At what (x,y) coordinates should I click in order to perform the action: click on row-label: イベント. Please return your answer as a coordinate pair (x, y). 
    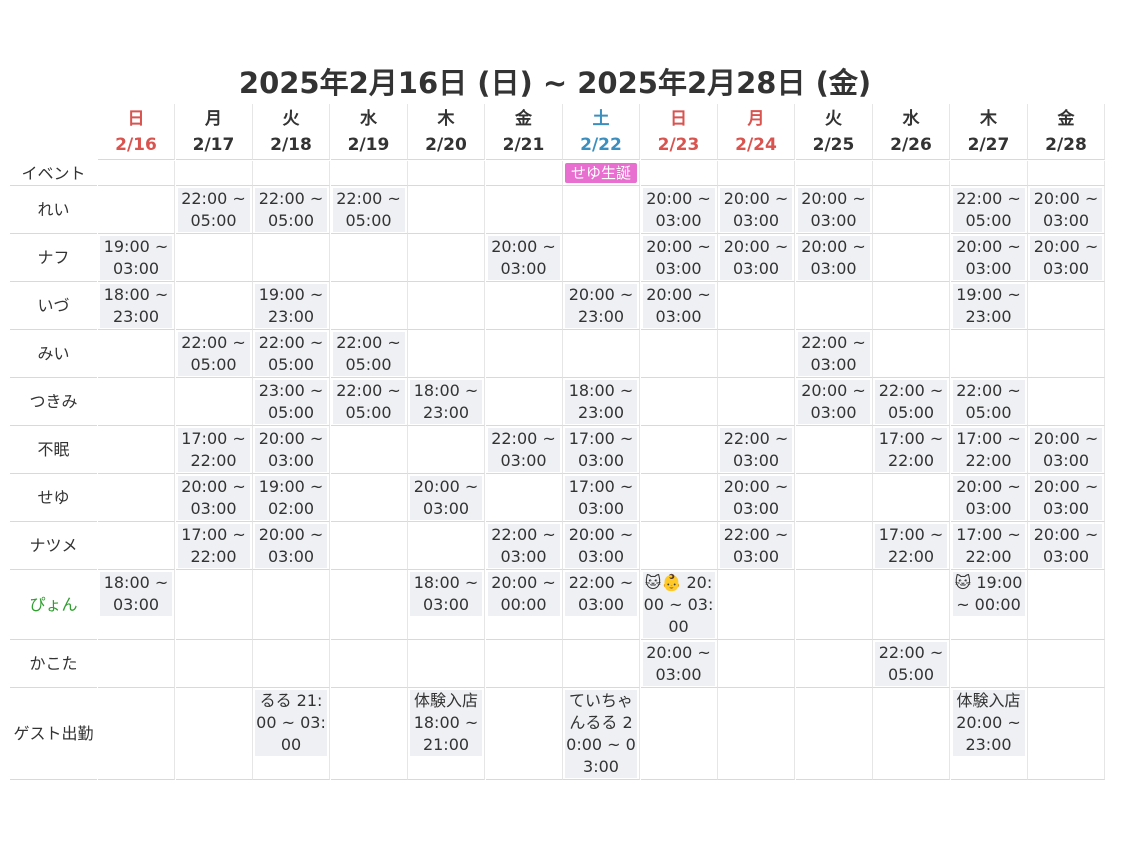
    Looking at the image, I should click on (53, 173).